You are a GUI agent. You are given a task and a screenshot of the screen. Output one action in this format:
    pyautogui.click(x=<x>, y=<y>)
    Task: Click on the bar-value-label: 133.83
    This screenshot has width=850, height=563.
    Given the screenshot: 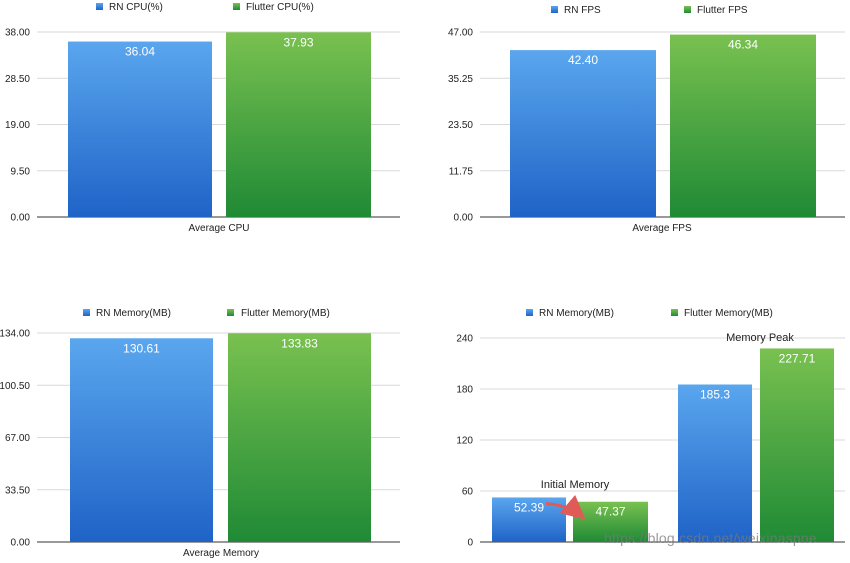 What is the action you would take?
    pyautogui.click(x=299, y=343)
    